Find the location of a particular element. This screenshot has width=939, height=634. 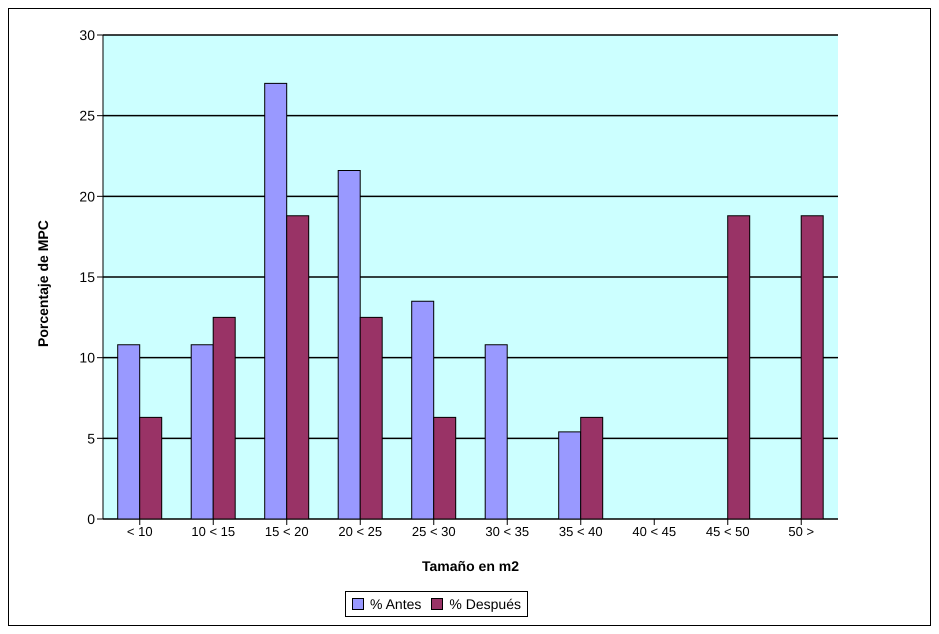

y-tick-label: 25 is located at coordinates (87, 116).